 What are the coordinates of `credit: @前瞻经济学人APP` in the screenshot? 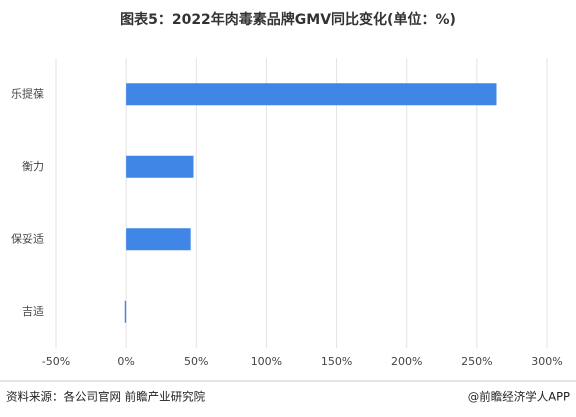 It's located at (519, 397).